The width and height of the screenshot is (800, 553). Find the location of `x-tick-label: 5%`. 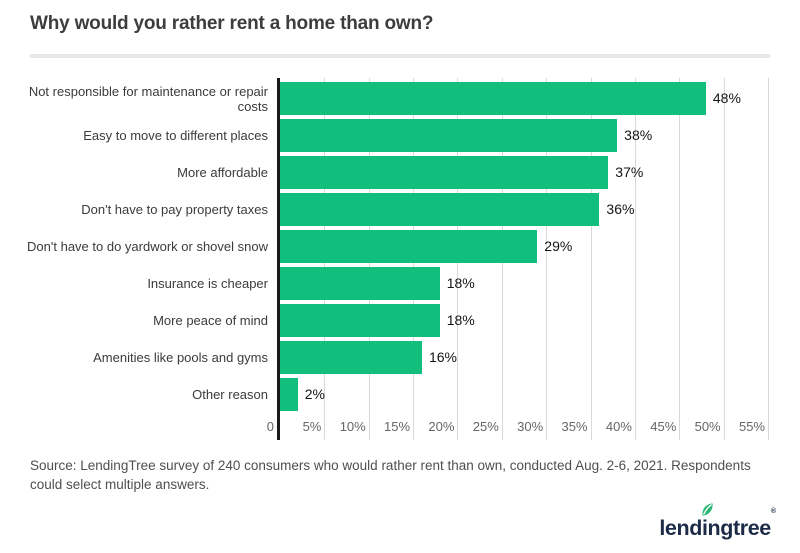

x-tick-label: 5% is located at coordinates (312, 426).